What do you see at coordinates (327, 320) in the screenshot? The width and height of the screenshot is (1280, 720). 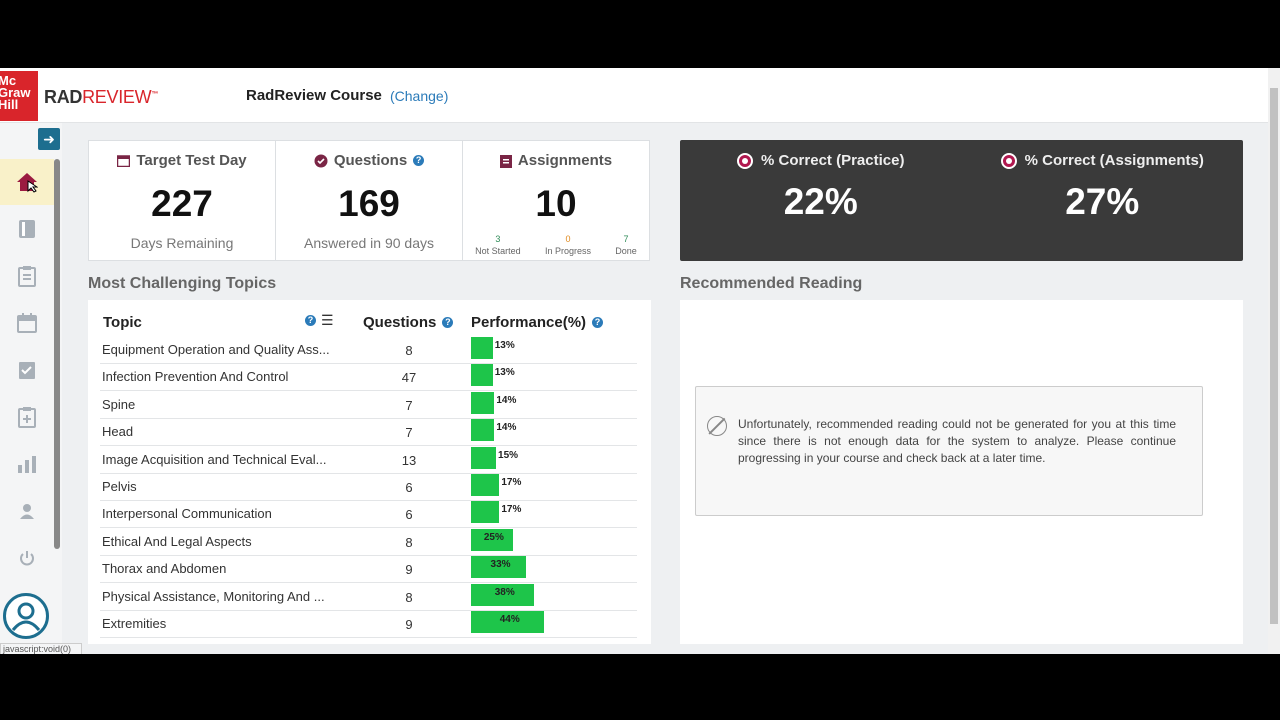 I see `sort-icon: ☰` at bounding box center [327, 320].